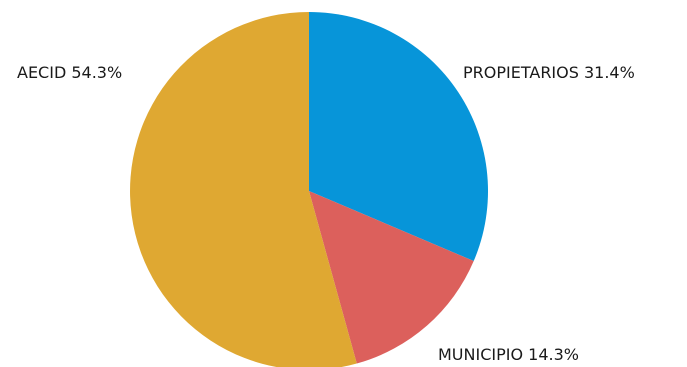 Image resolution: width=687 pixels, height=367 pixels. What do you see at coordinates (391, 277) in the screenshot?
I see `pie-slice-municipio` at bounding box center [391, 277].